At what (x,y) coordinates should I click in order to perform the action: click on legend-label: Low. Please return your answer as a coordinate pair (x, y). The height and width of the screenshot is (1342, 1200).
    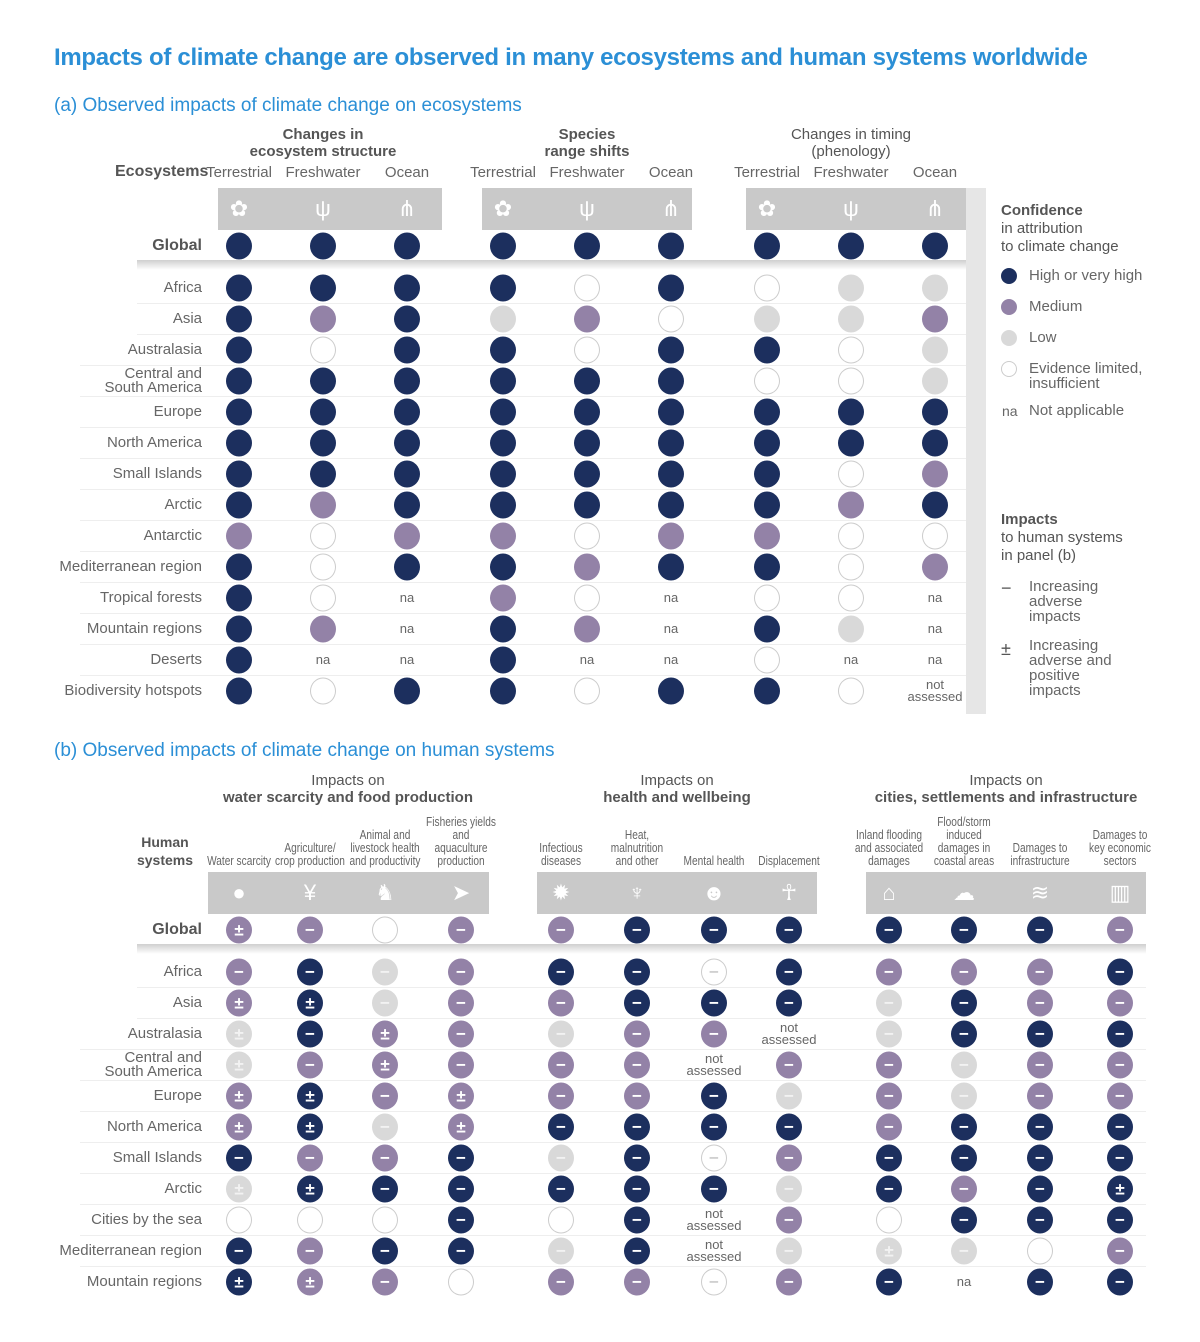
    Looking at the image, I should click on (1043, 337).